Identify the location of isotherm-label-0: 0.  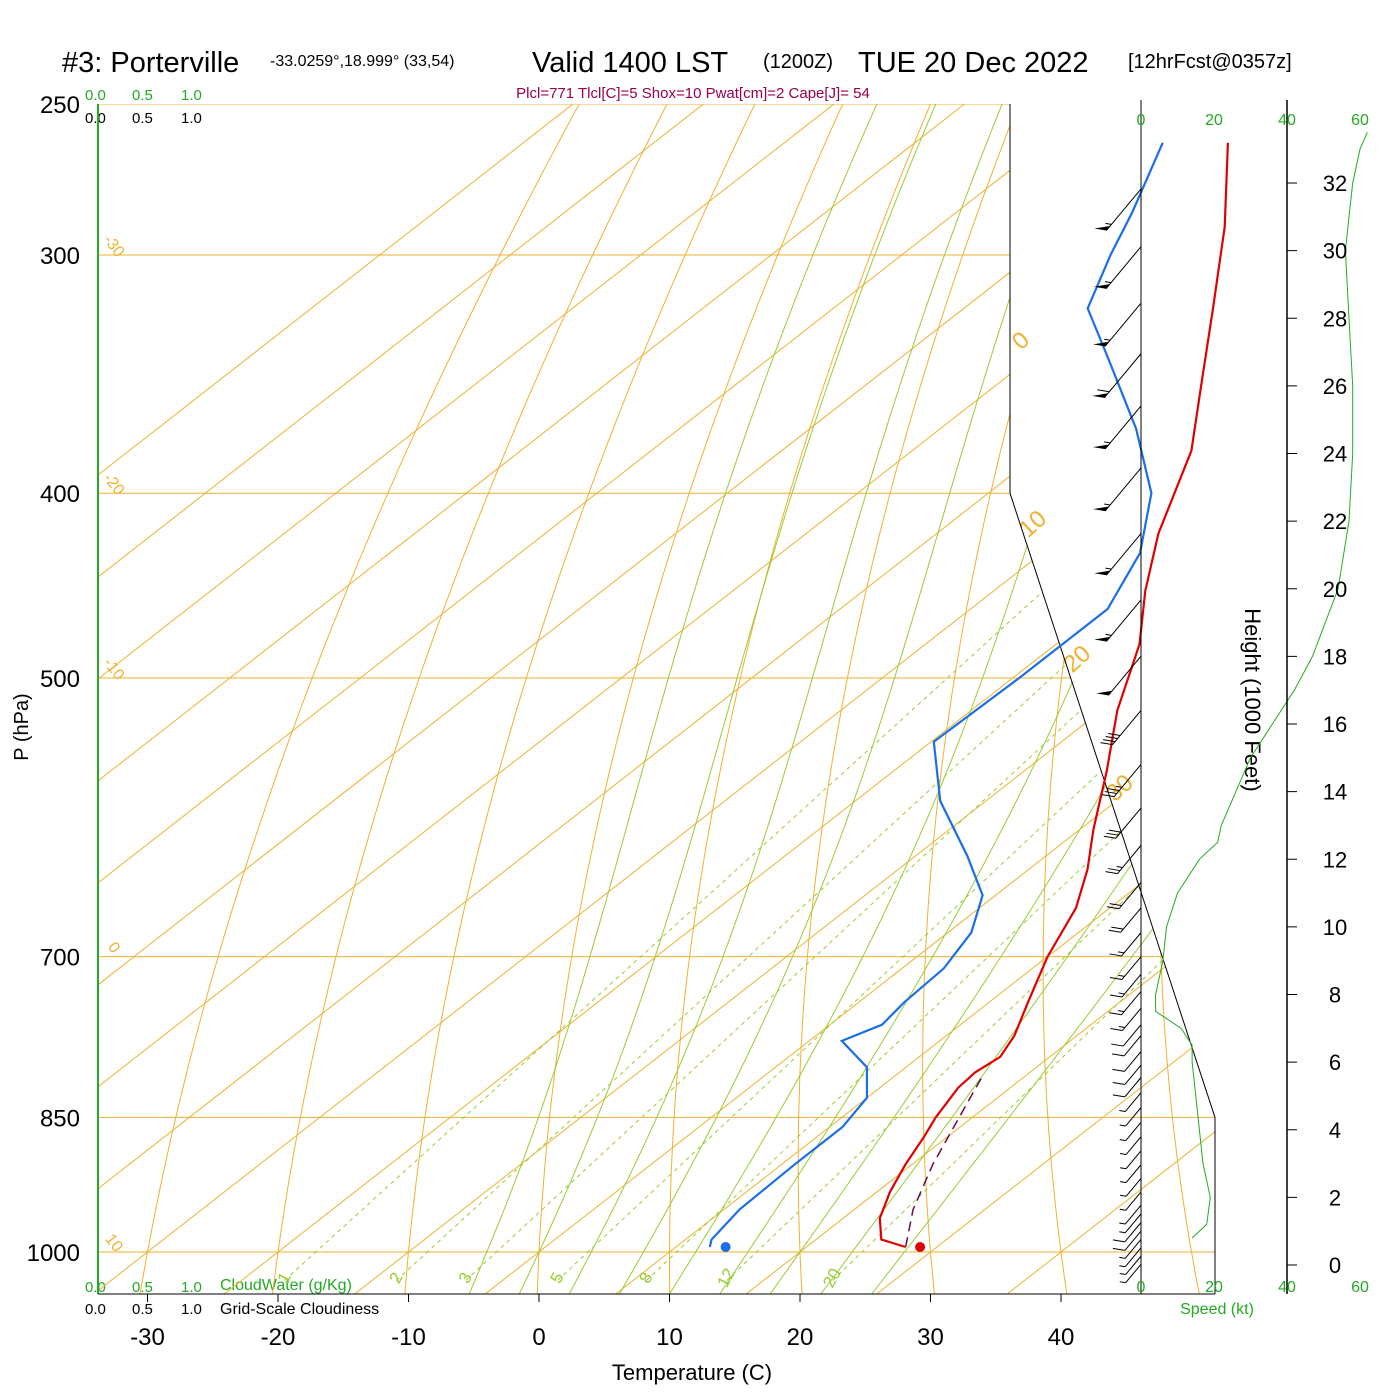
(113, 948).